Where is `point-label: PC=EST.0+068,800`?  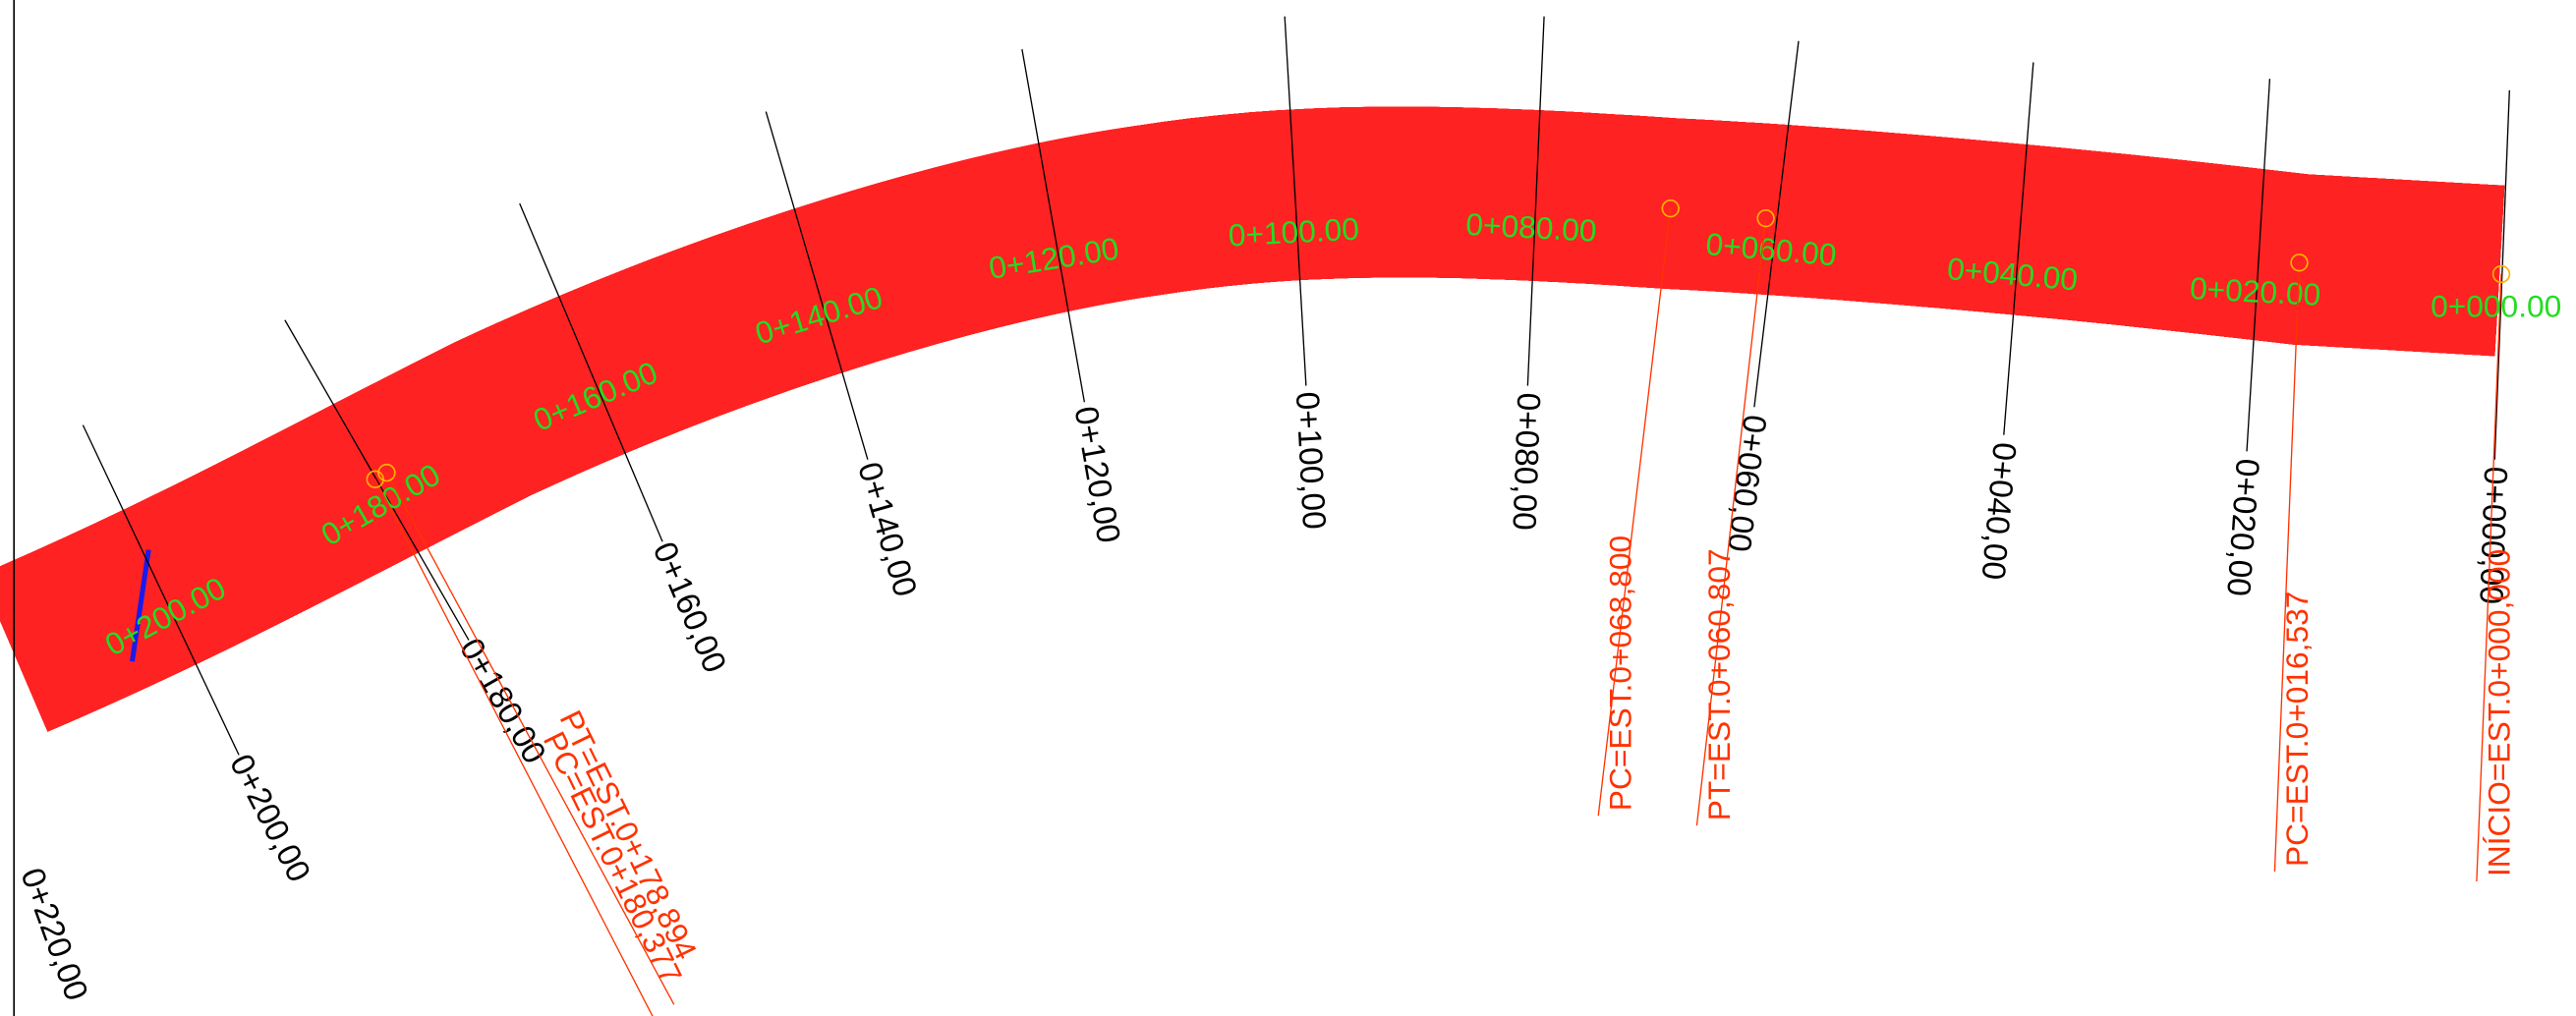 point-label: PC=EST.0+068,800 is located at coordinates (1620, 673).